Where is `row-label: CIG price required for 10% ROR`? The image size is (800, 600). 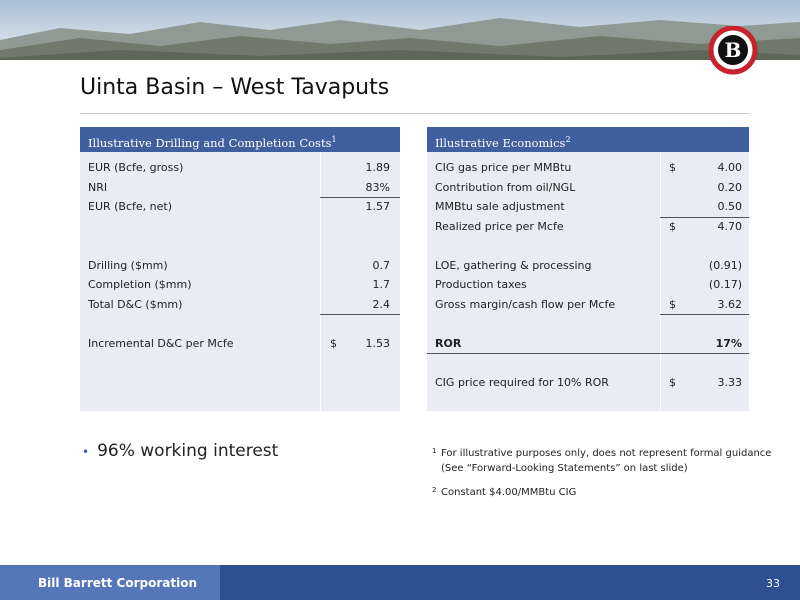 row-label: CIG price required for 10% ROR is located at coordinates (522, 382).